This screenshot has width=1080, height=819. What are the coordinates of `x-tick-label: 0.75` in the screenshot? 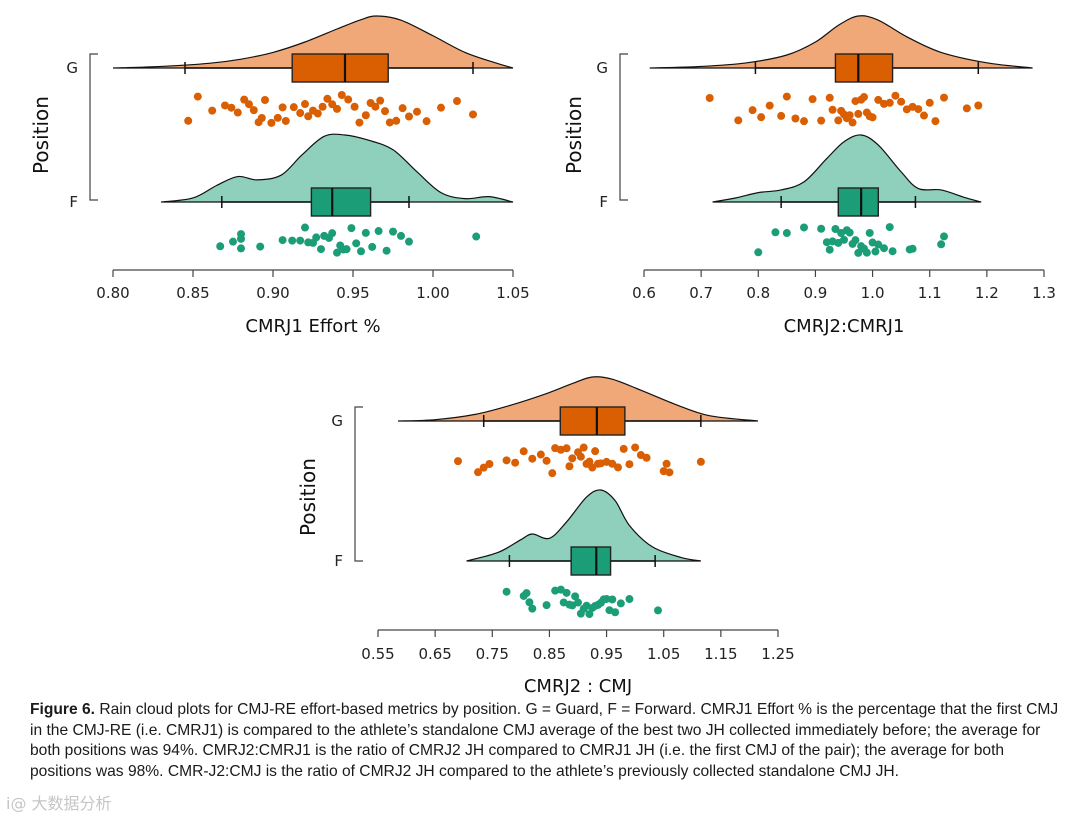 It's located at (492, 654).